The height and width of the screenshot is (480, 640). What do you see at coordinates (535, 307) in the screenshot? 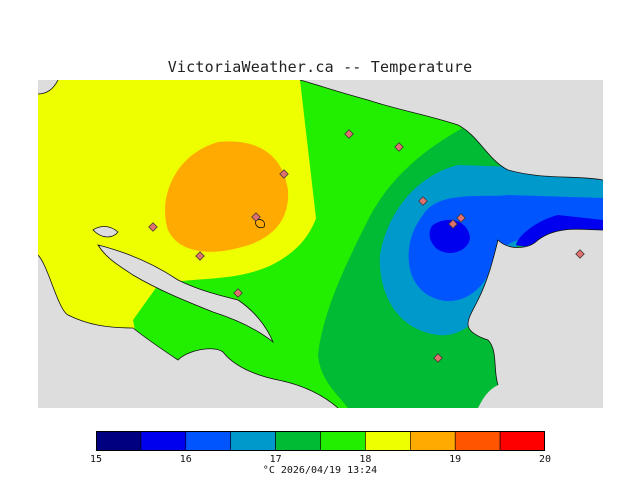
I see `water-east` at bounding box center [535, 307].